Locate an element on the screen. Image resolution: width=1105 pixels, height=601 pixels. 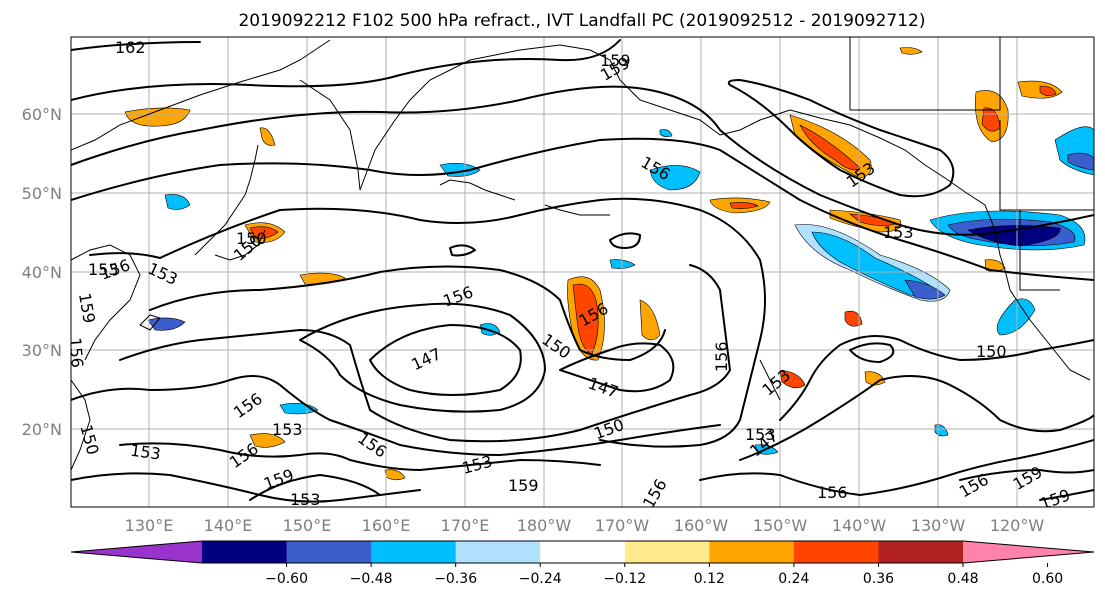
latitude-labels: 60°N 50°N 40°N 30°N 20°N is located at coordinates (42, 272).